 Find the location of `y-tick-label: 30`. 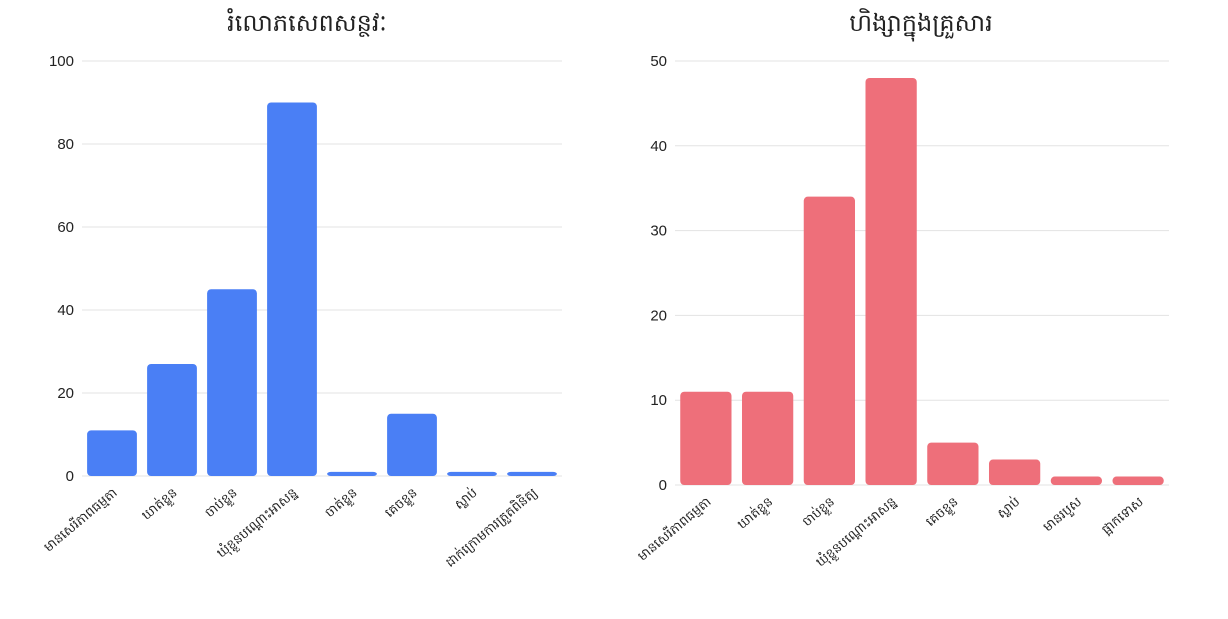

y-tick-label: 30 is located at coordinates (658, 231).